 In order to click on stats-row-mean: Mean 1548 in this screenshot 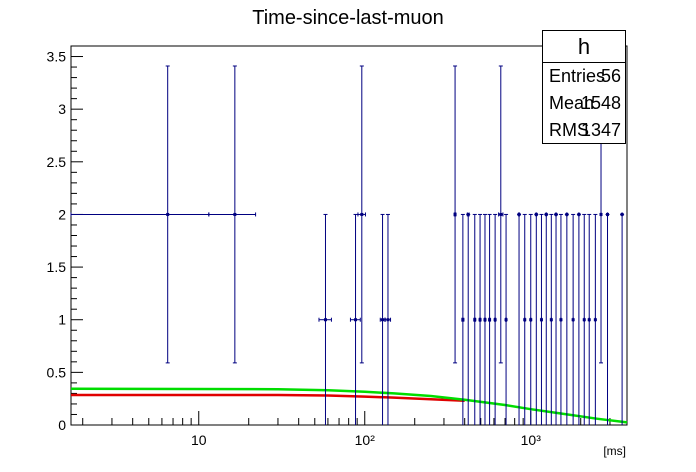, I will do `click(584, 103)`.